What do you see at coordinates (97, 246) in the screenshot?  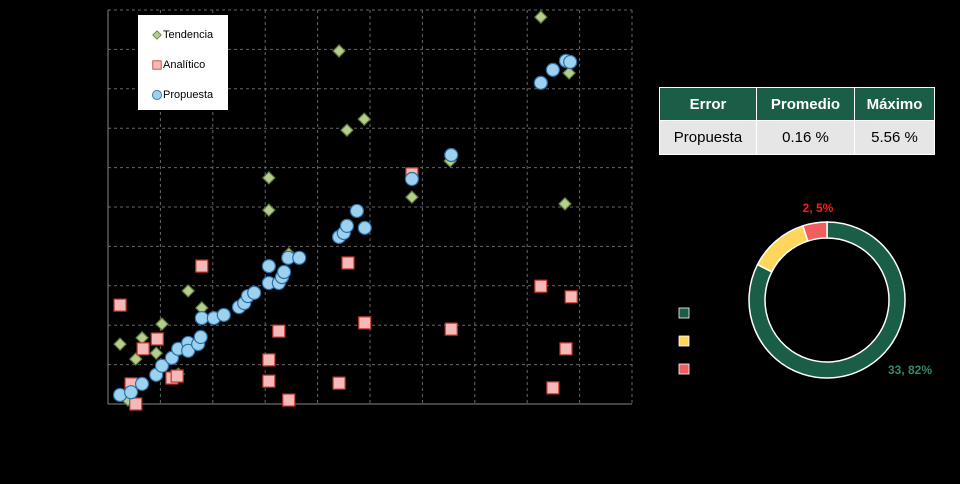 I see `y-tick-label: 4` at bounding box center [97, 246].